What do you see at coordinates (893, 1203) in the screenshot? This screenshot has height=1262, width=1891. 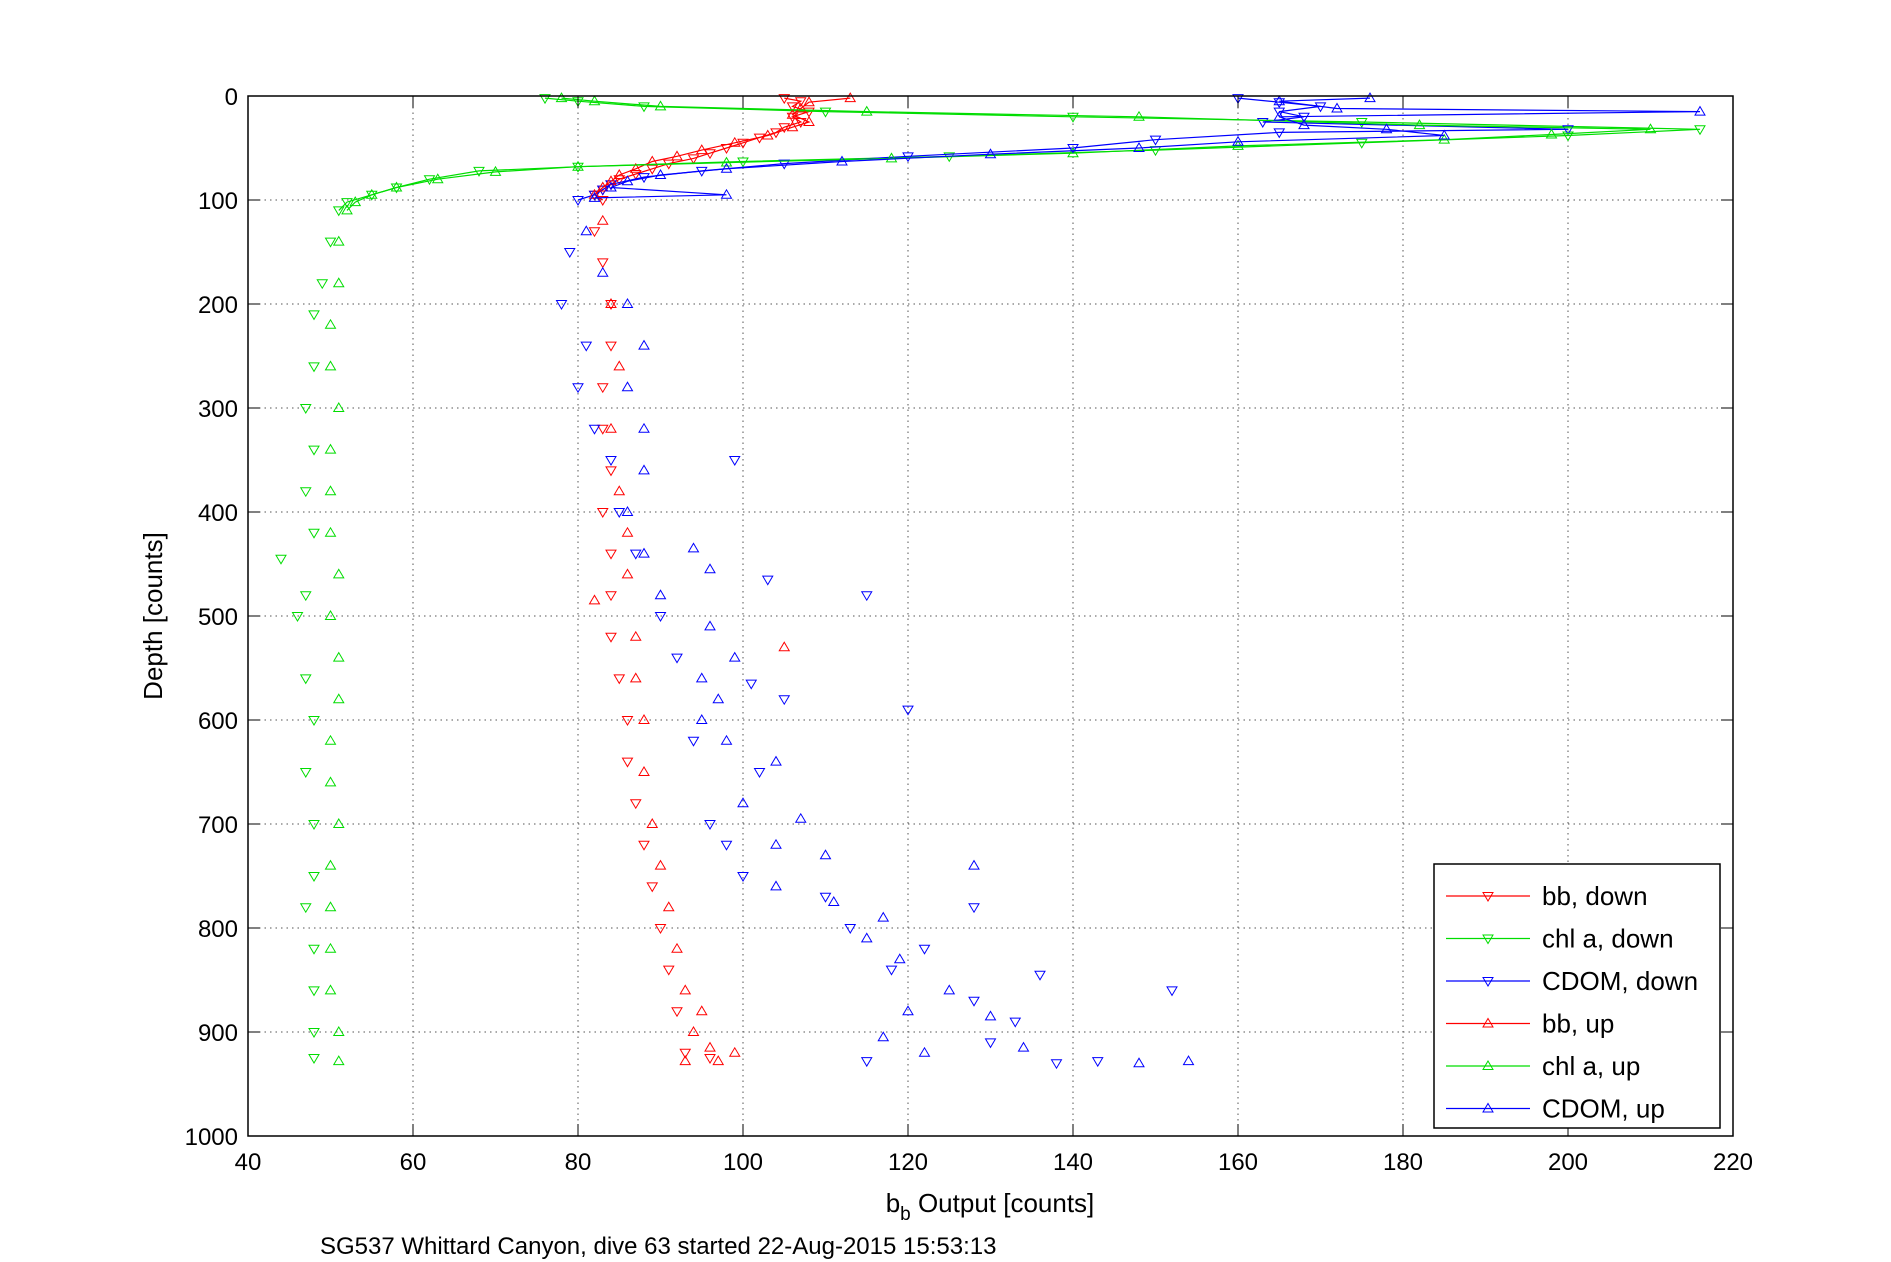 I see `x-axis-label-main: b` at bounding box center [893, 1203].